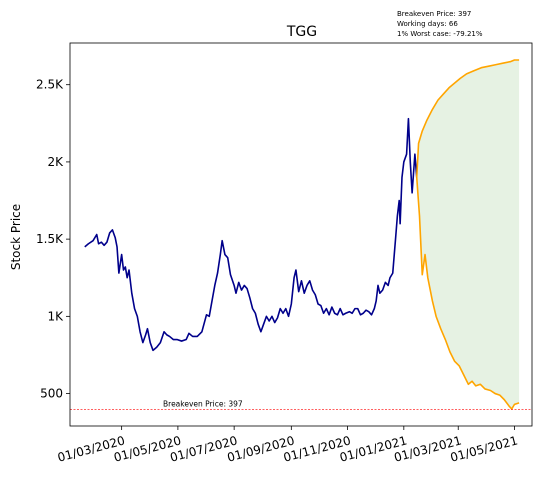 The width and height of the screenshot is (555, 482). I want to click on y-axis: 500 1K 1.5K 2K 2.5K, so click(53, 239).